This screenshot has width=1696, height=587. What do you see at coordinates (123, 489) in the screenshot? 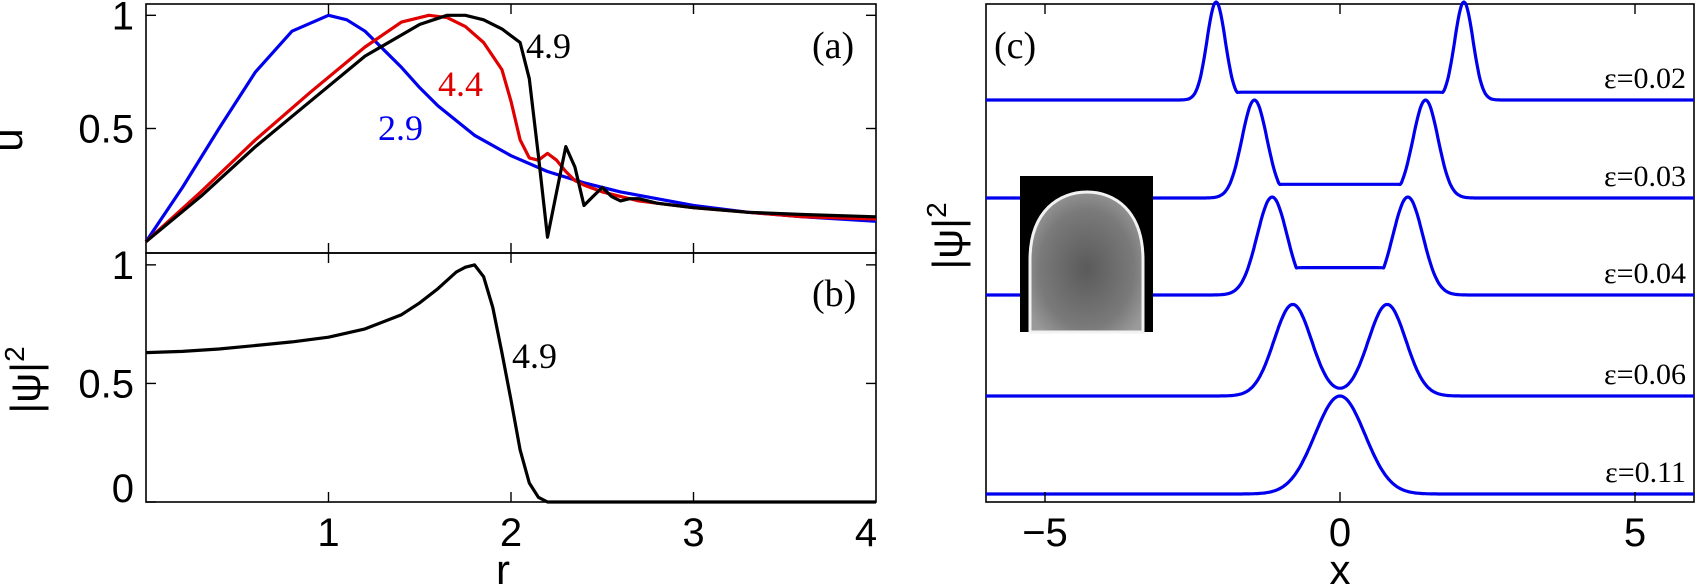
I see `panel-b-ytick-label: 0` at bounding box center [123, 489].